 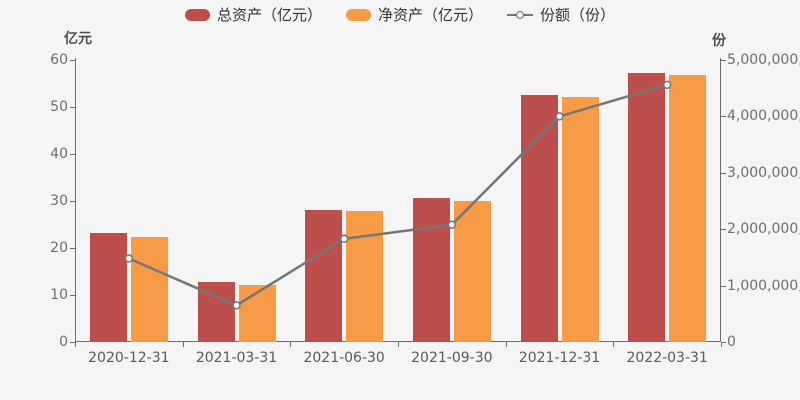 I want to click on legend-item-shares: 份额（份）, so click(x=561, y=15).